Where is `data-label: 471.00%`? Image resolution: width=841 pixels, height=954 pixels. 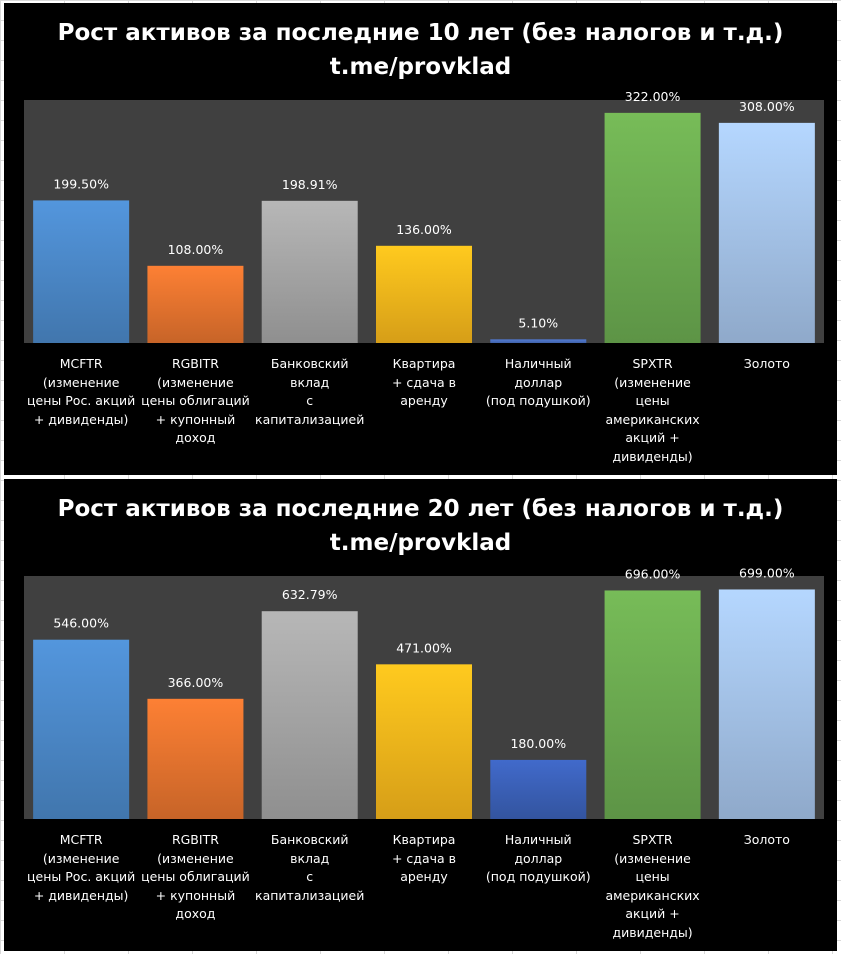
data-label: 471.00% is located at coordinates (424, 647).